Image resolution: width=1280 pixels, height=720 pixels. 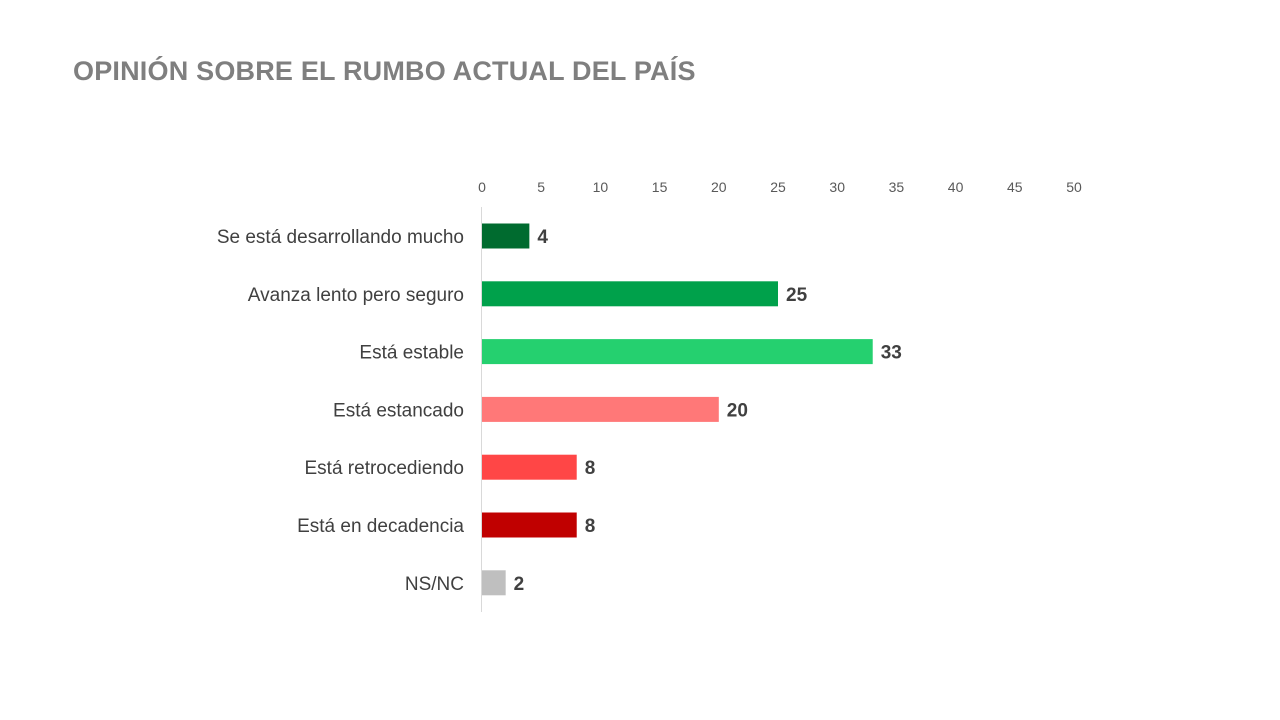 I want to click on data-label: 20, so click(x=737, y=410).